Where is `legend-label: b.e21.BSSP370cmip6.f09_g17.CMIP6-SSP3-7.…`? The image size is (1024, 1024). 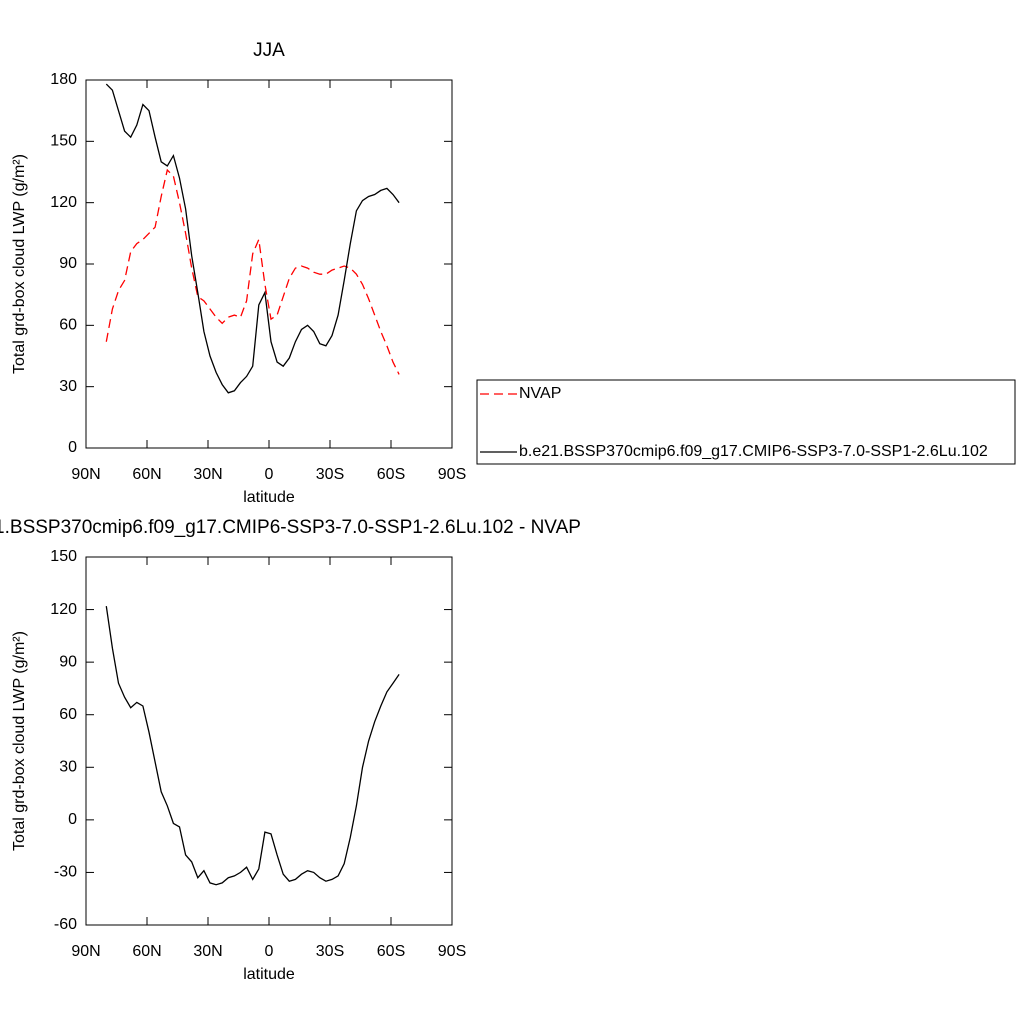 legend-label: b.e21.BSSP370cmip6.f09_g17.CMIP6-SSP3-7.… is located at coordinates (753, 451).